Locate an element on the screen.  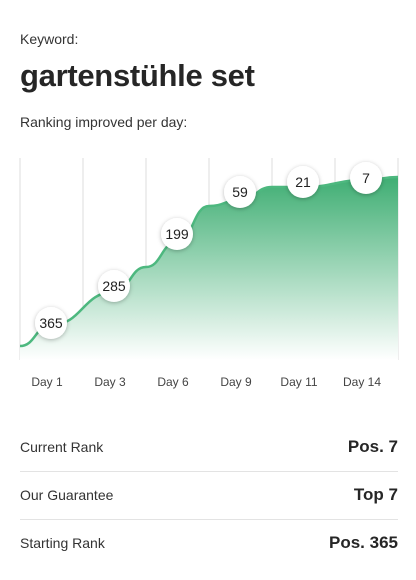
rank-badge-label: 59 is located at coordinates (240, 192).